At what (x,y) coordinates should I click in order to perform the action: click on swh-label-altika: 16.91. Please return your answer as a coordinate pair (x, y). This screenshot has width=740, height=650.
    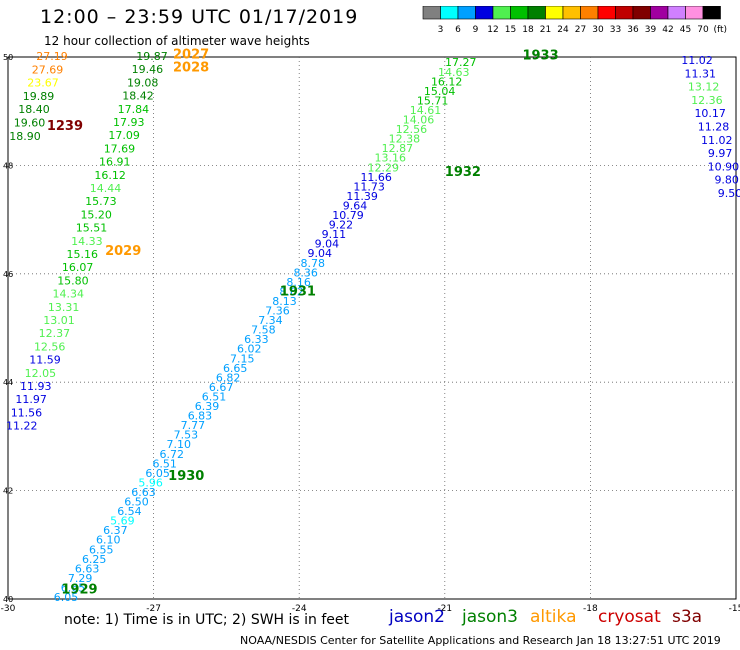
    Looking at the image, I should click on (115, 162).